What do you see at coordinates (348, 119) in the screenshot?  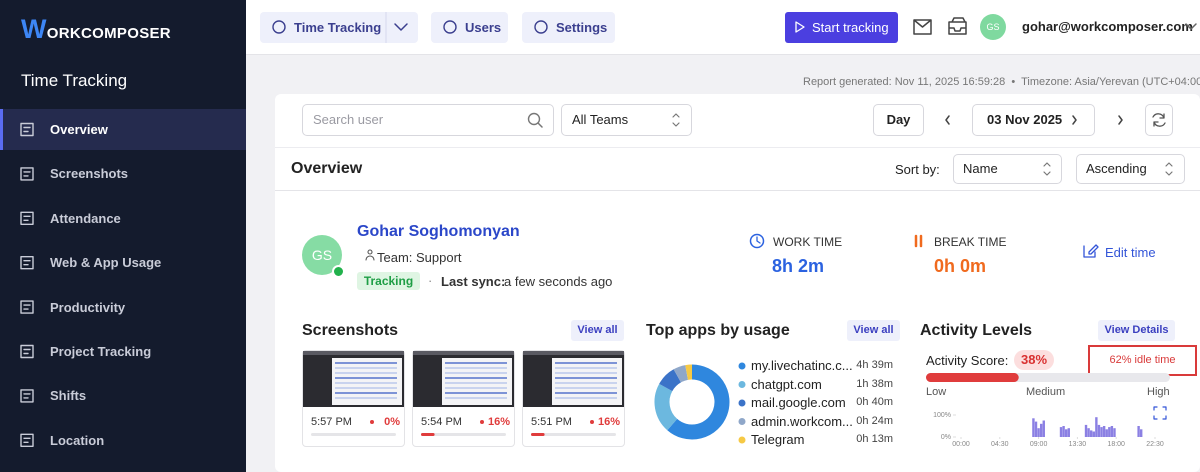 I see `search-placeholder: Search user` at bounding box center [348, 119].